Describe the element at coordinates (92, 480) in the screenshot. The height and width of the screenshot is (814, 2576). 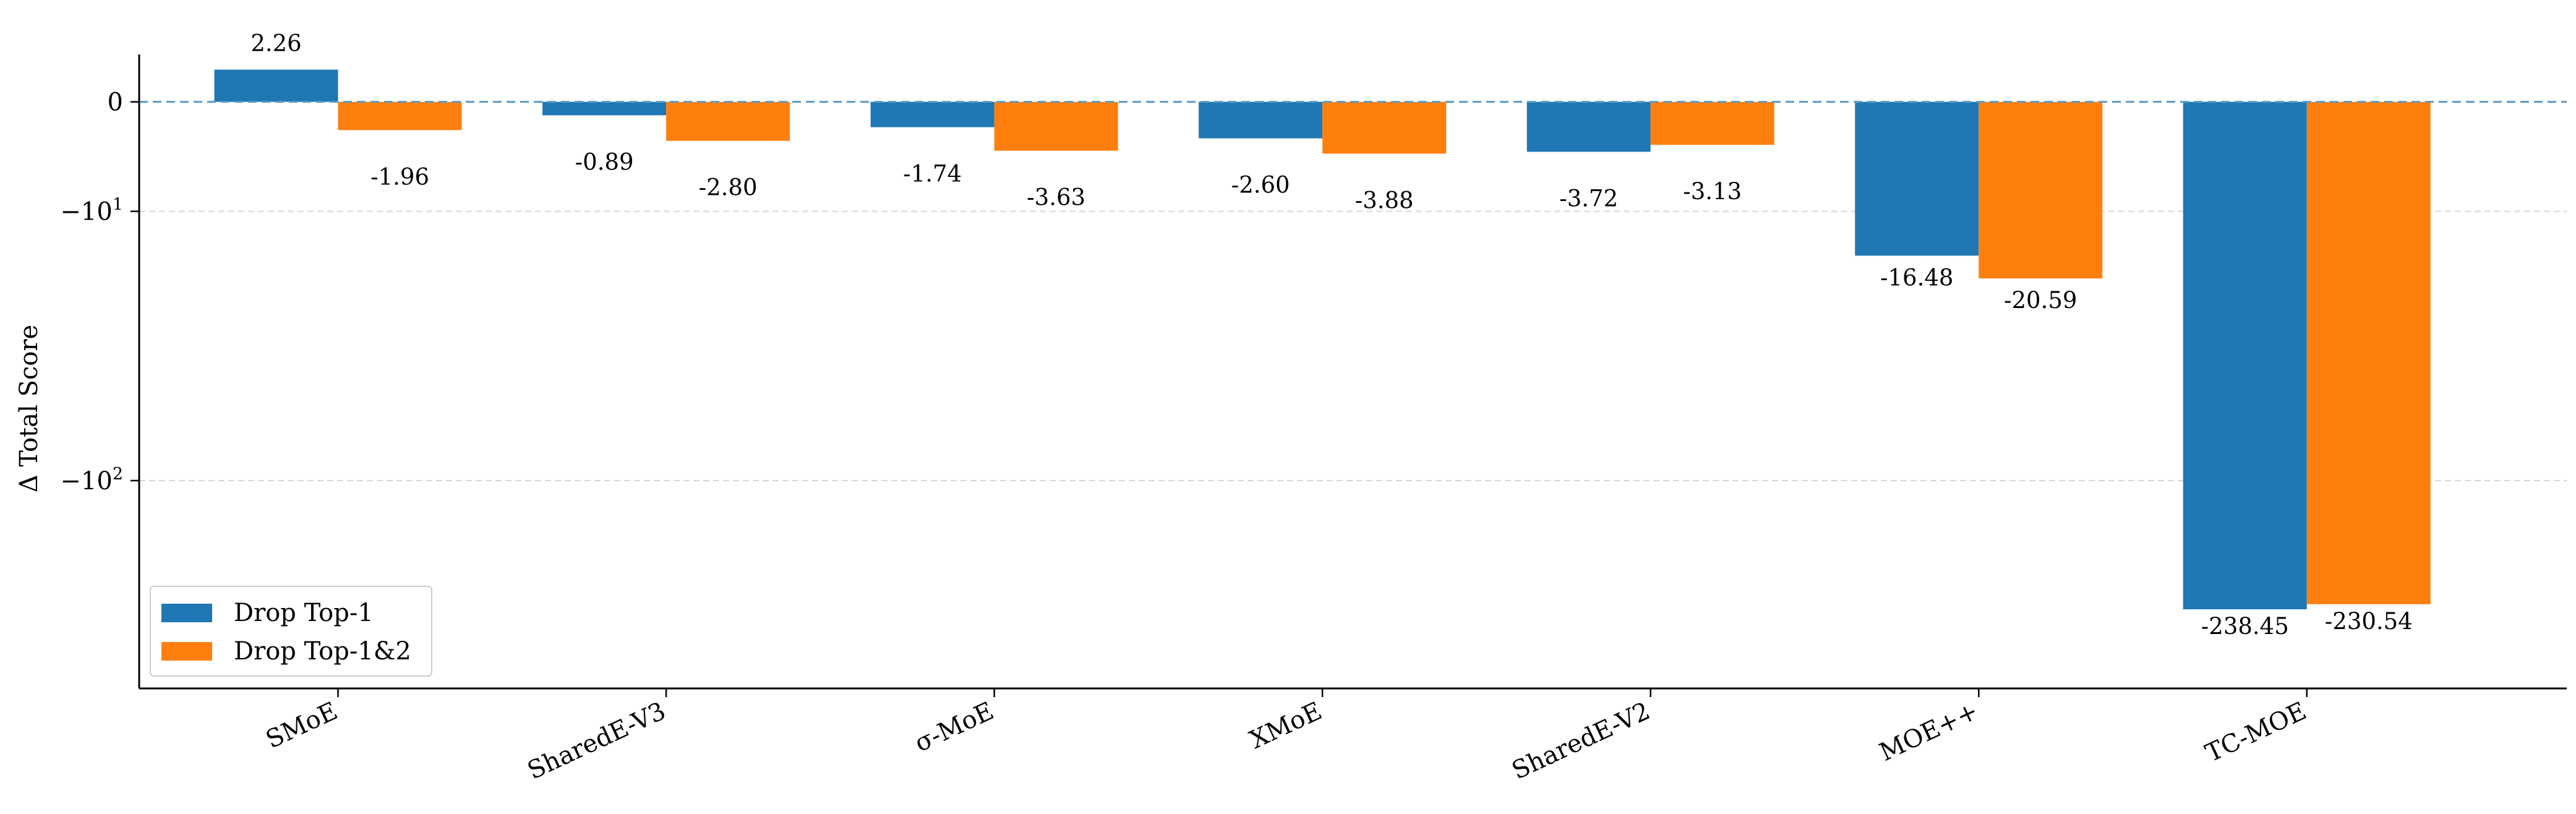
I see `y-tick-label: −102` at that location.